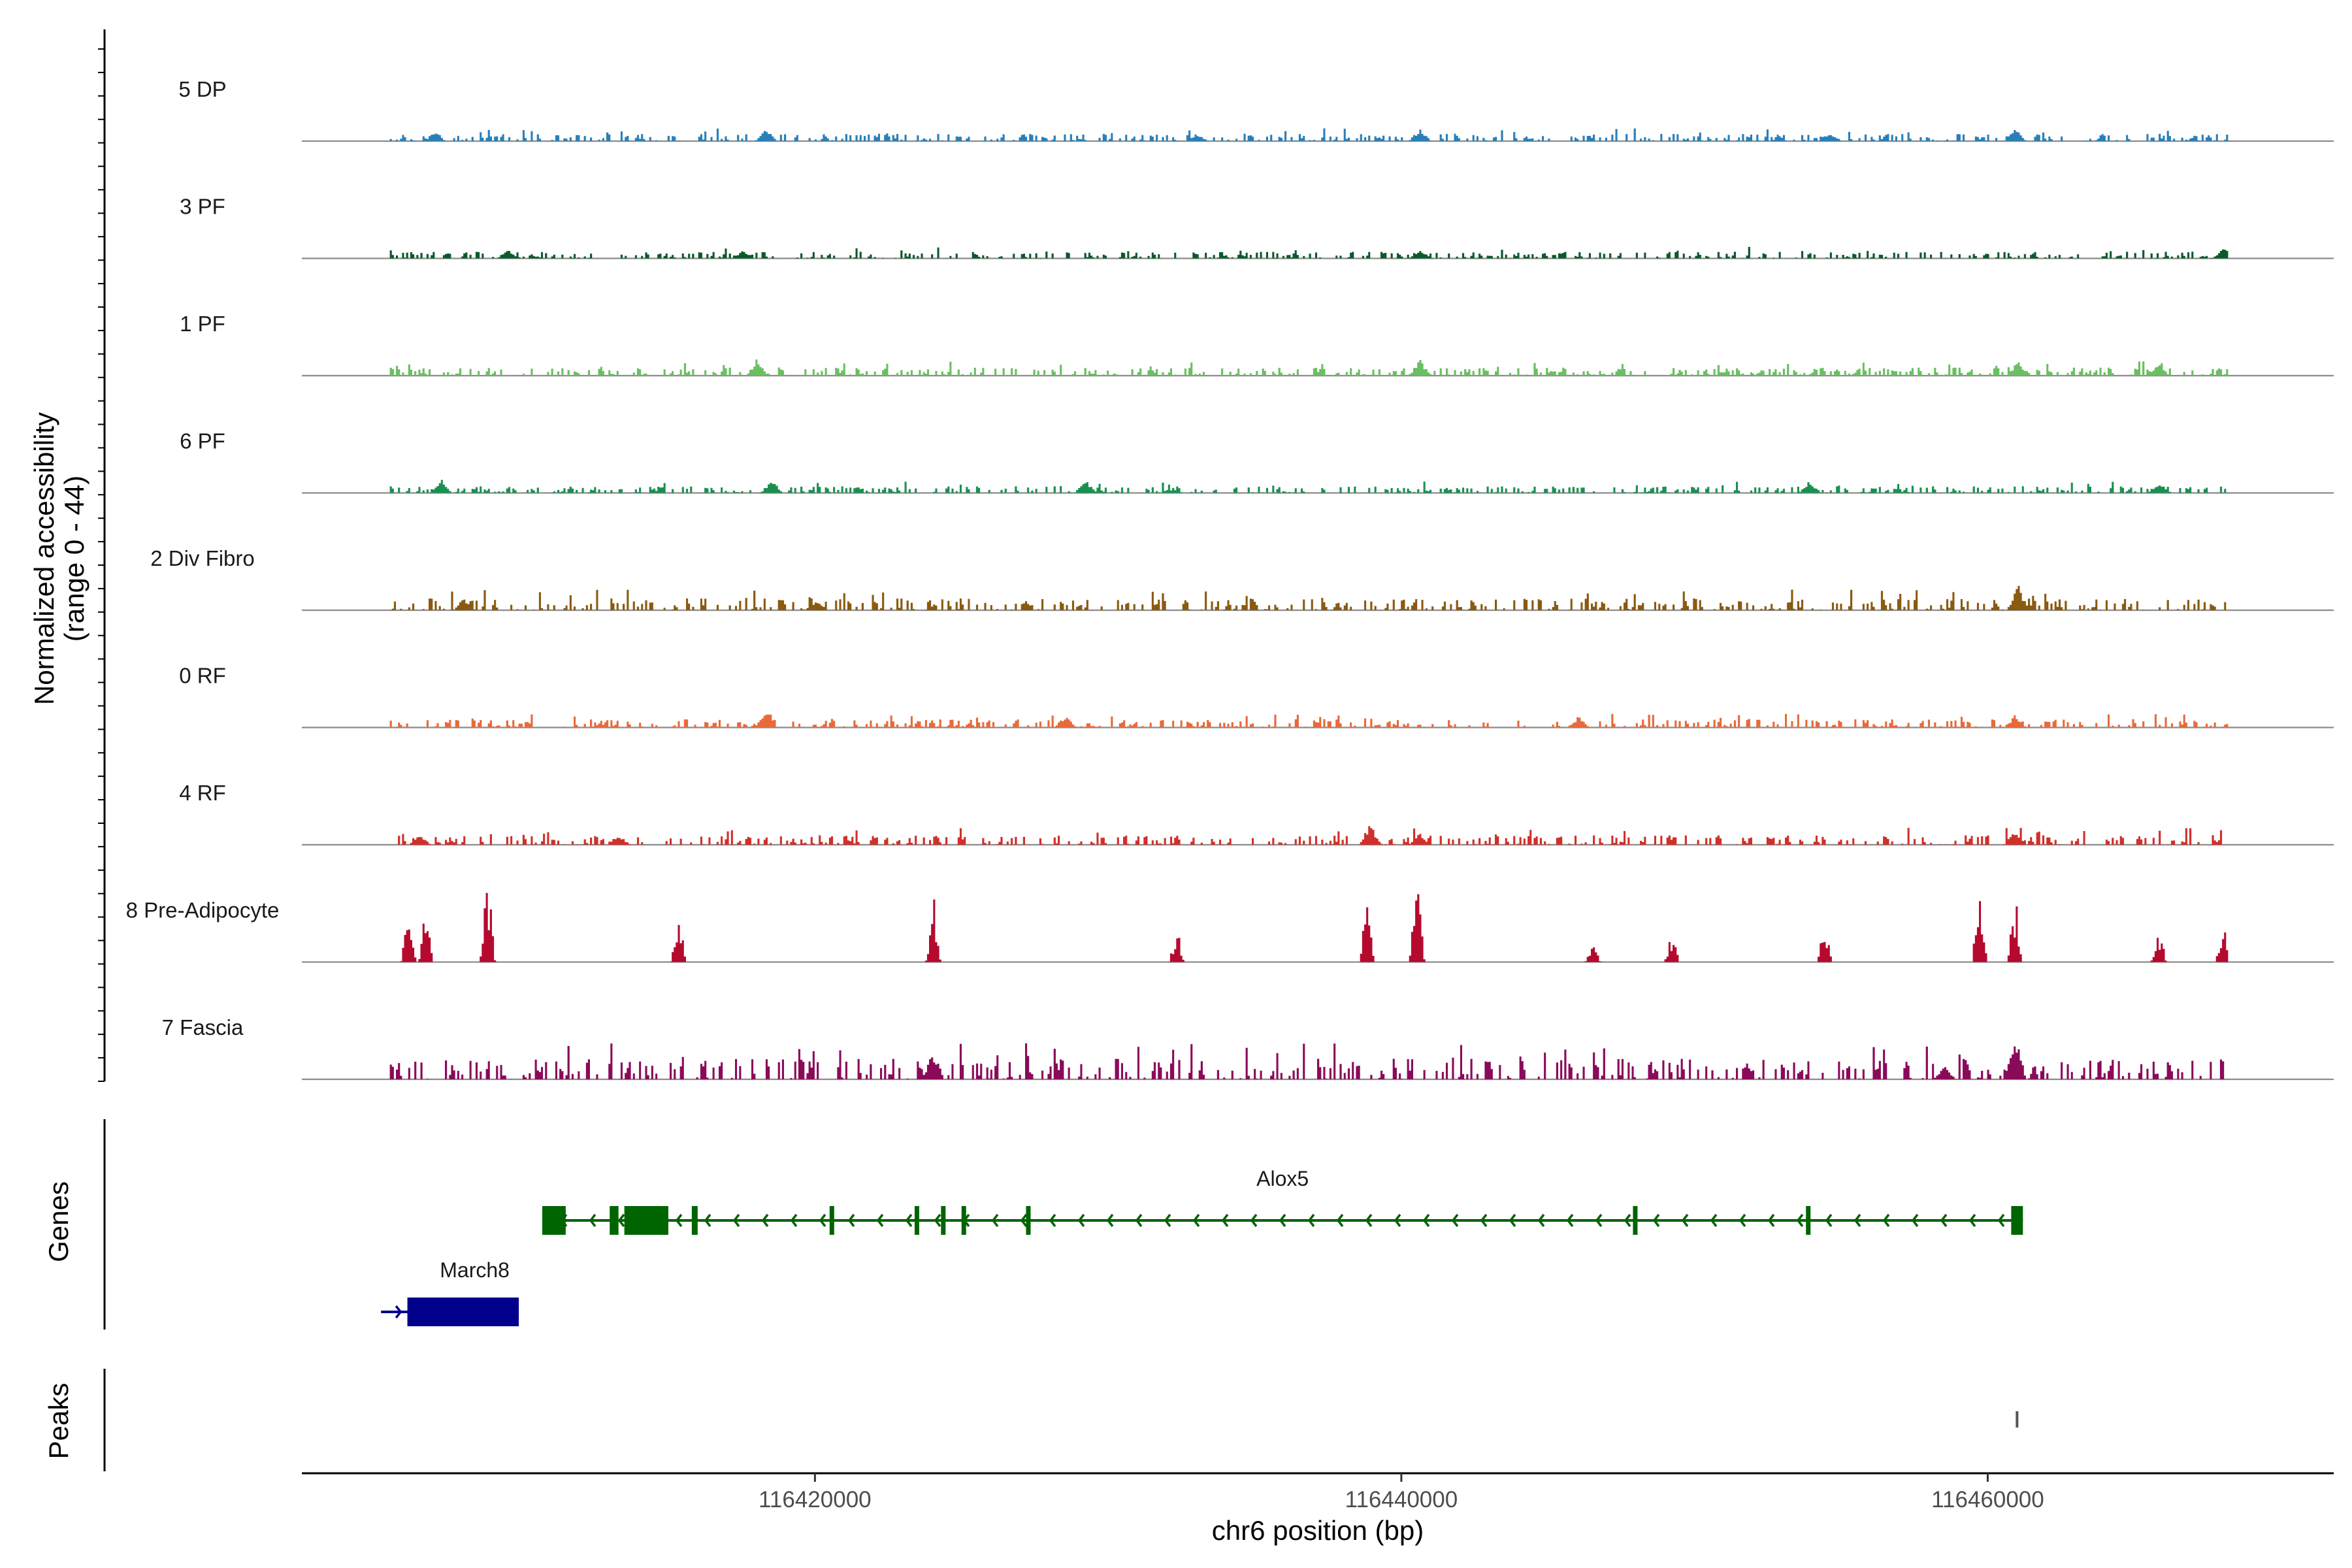 The image size is (2352, 1568). Describe the element at coordinates (1230, 927) in the screenshot. I see `track-8: 8 Pre-Adipocyte` at that location.